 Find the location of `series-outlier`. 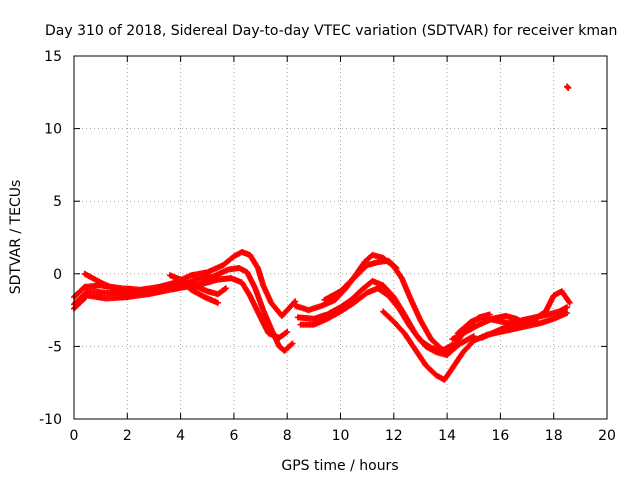

series-outlier is located at coordinates (568, 87).